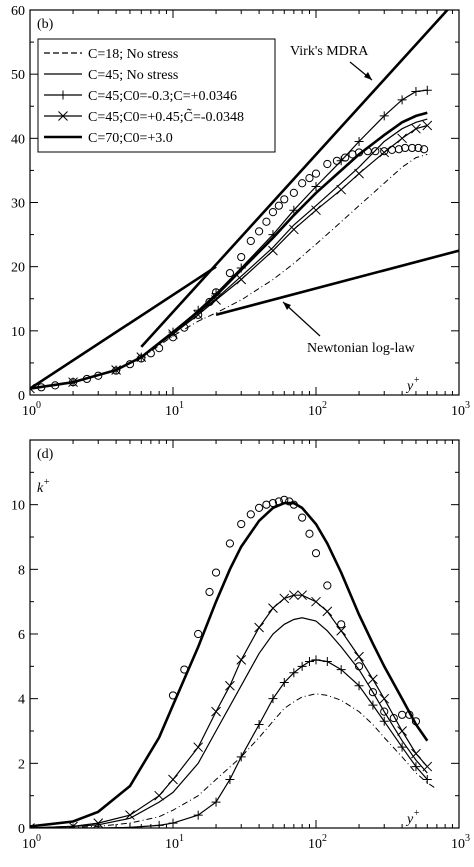 This screenshot has height=867, width=474. I want to click on annotation-newton: Newtonian log-law, so click(361, 348).